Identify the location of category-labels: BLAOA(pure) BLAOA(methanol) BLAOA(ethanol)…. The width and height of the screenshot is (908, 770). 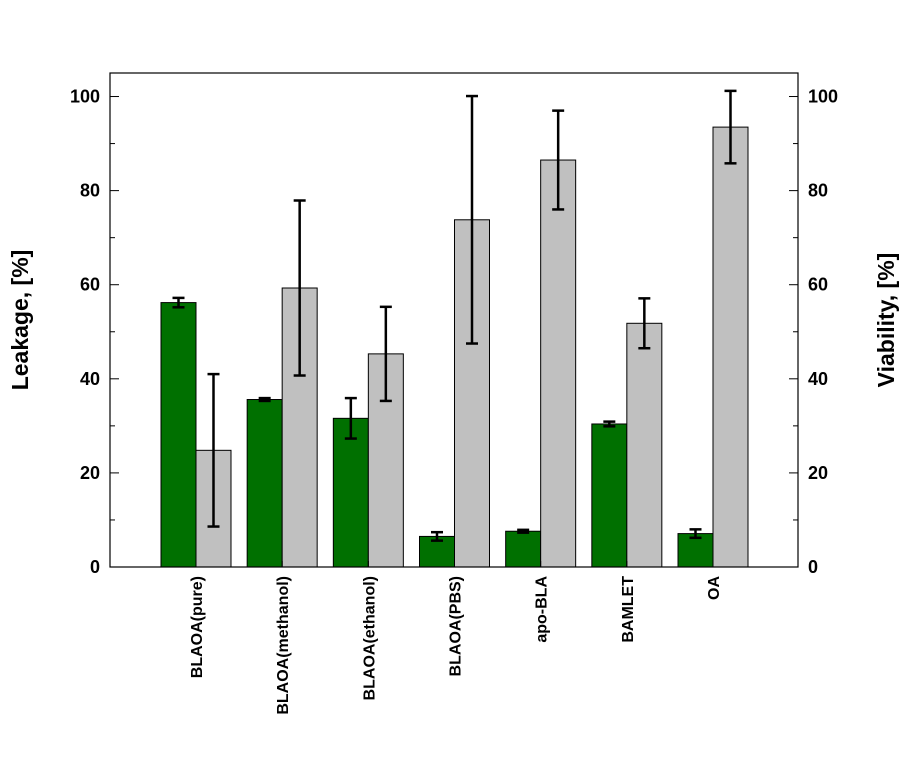
(456, 638).